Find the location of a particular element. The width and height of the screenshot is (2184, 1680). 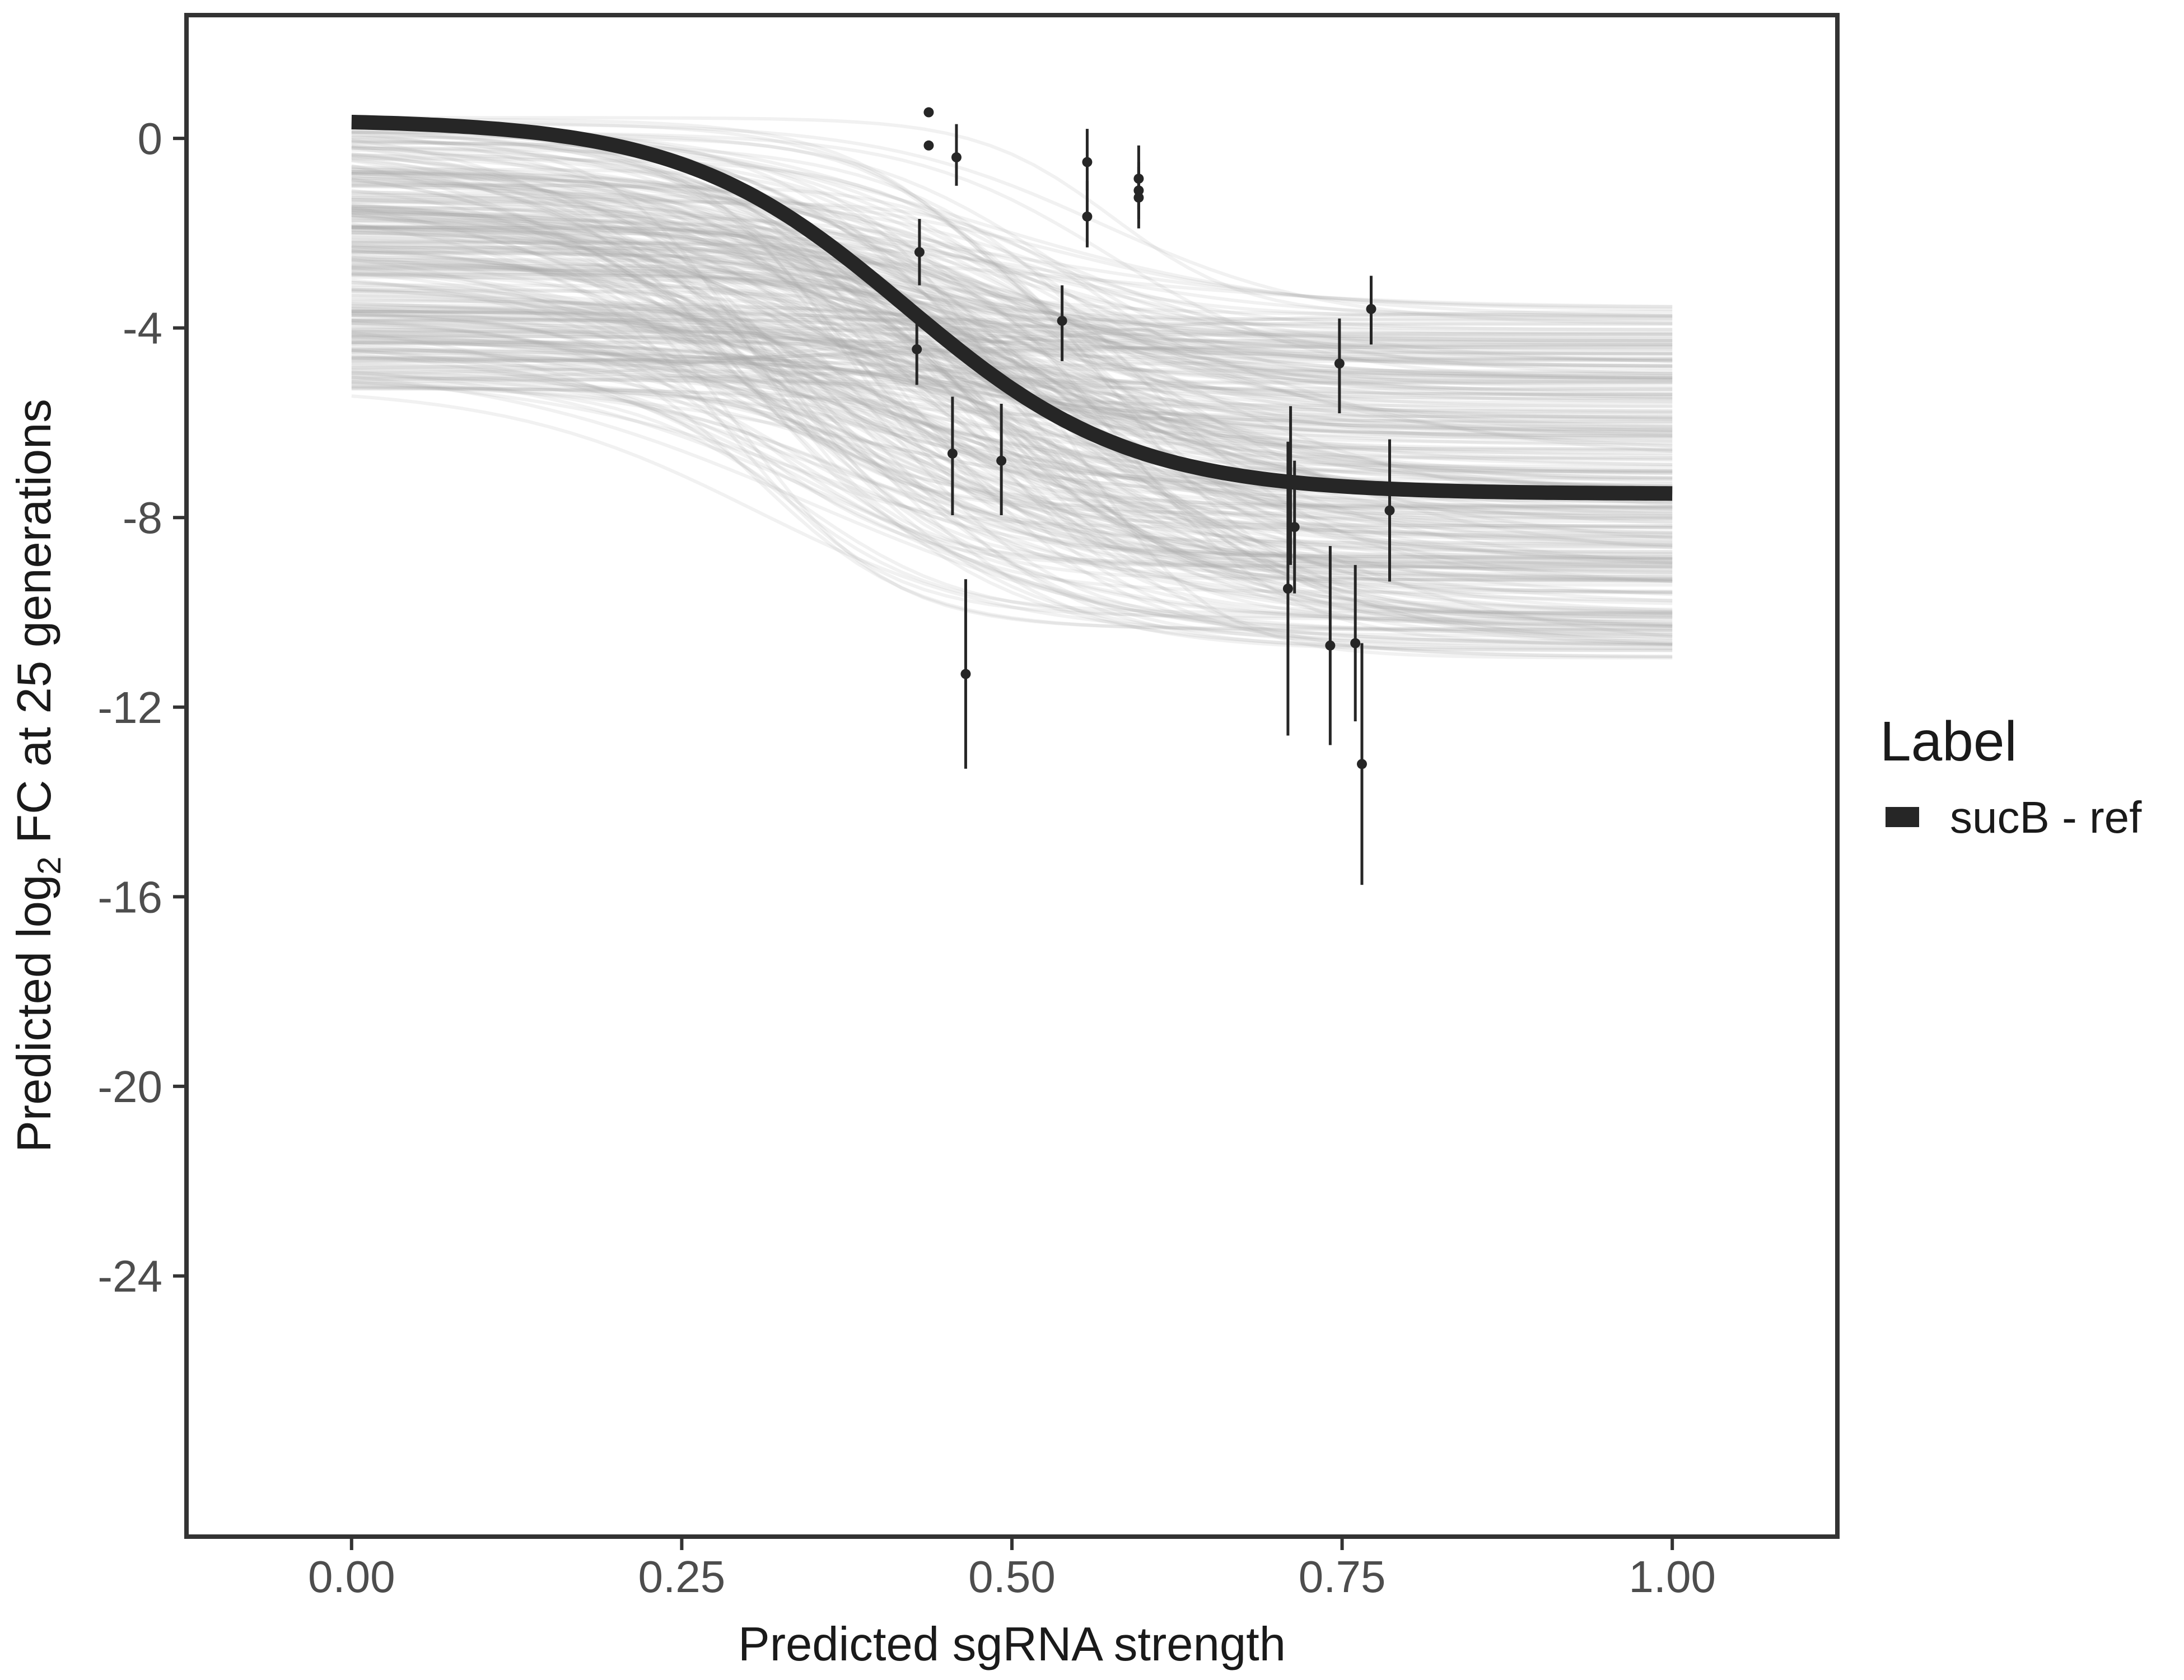

fit-line-layer is located at coordinates (1012, 308).